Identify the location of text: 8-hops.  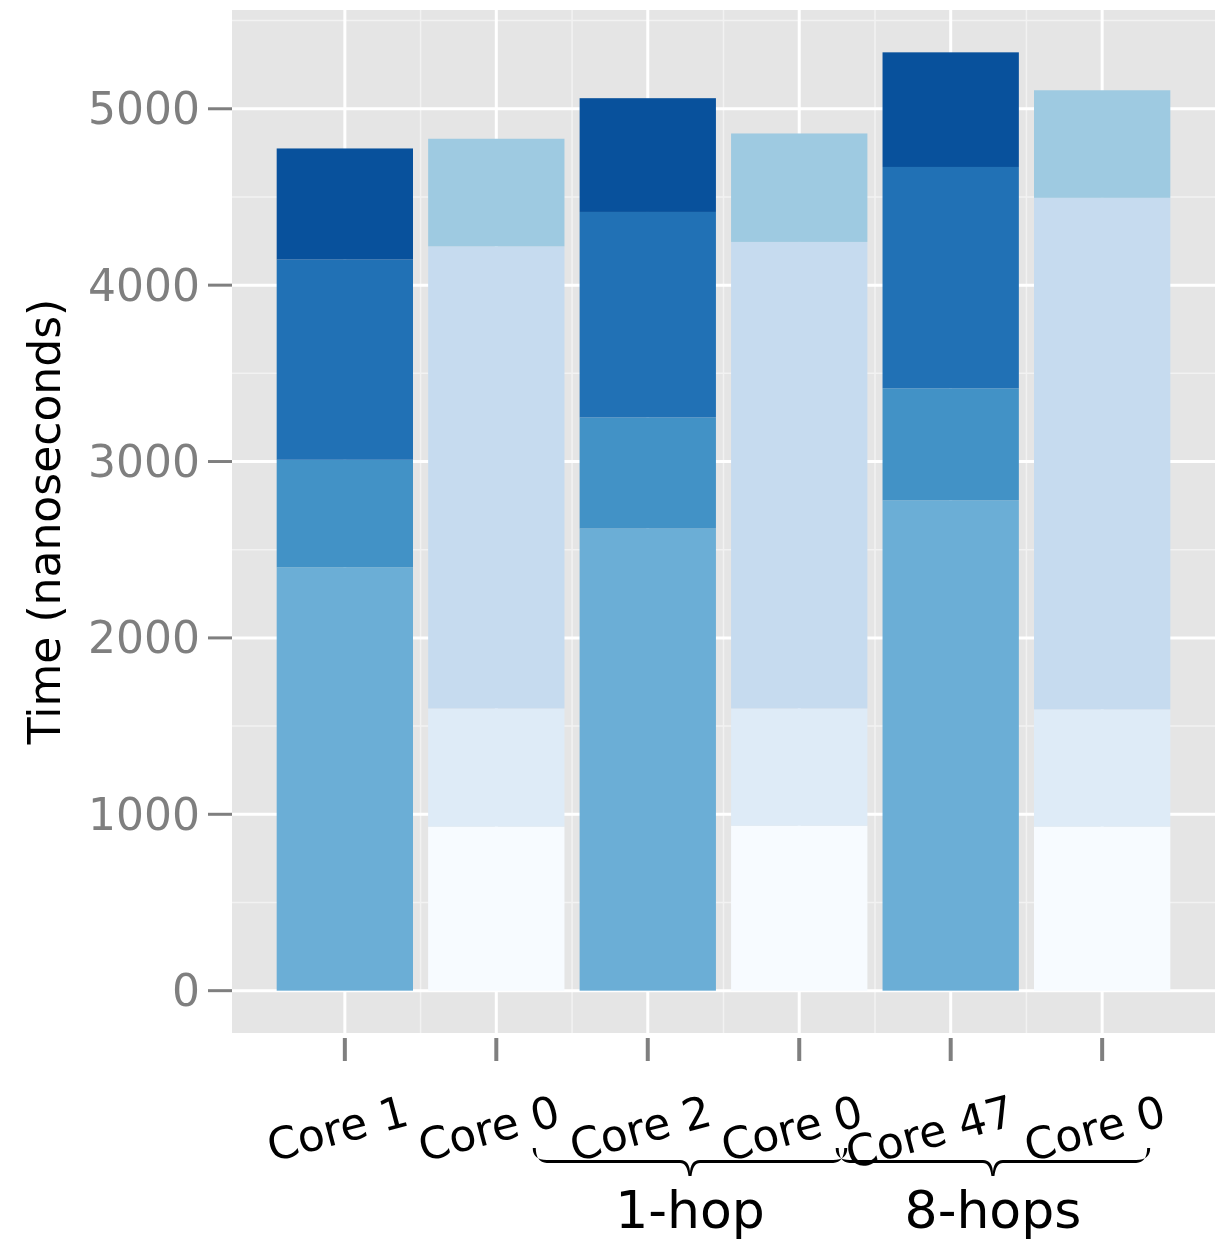
(993, 1210).